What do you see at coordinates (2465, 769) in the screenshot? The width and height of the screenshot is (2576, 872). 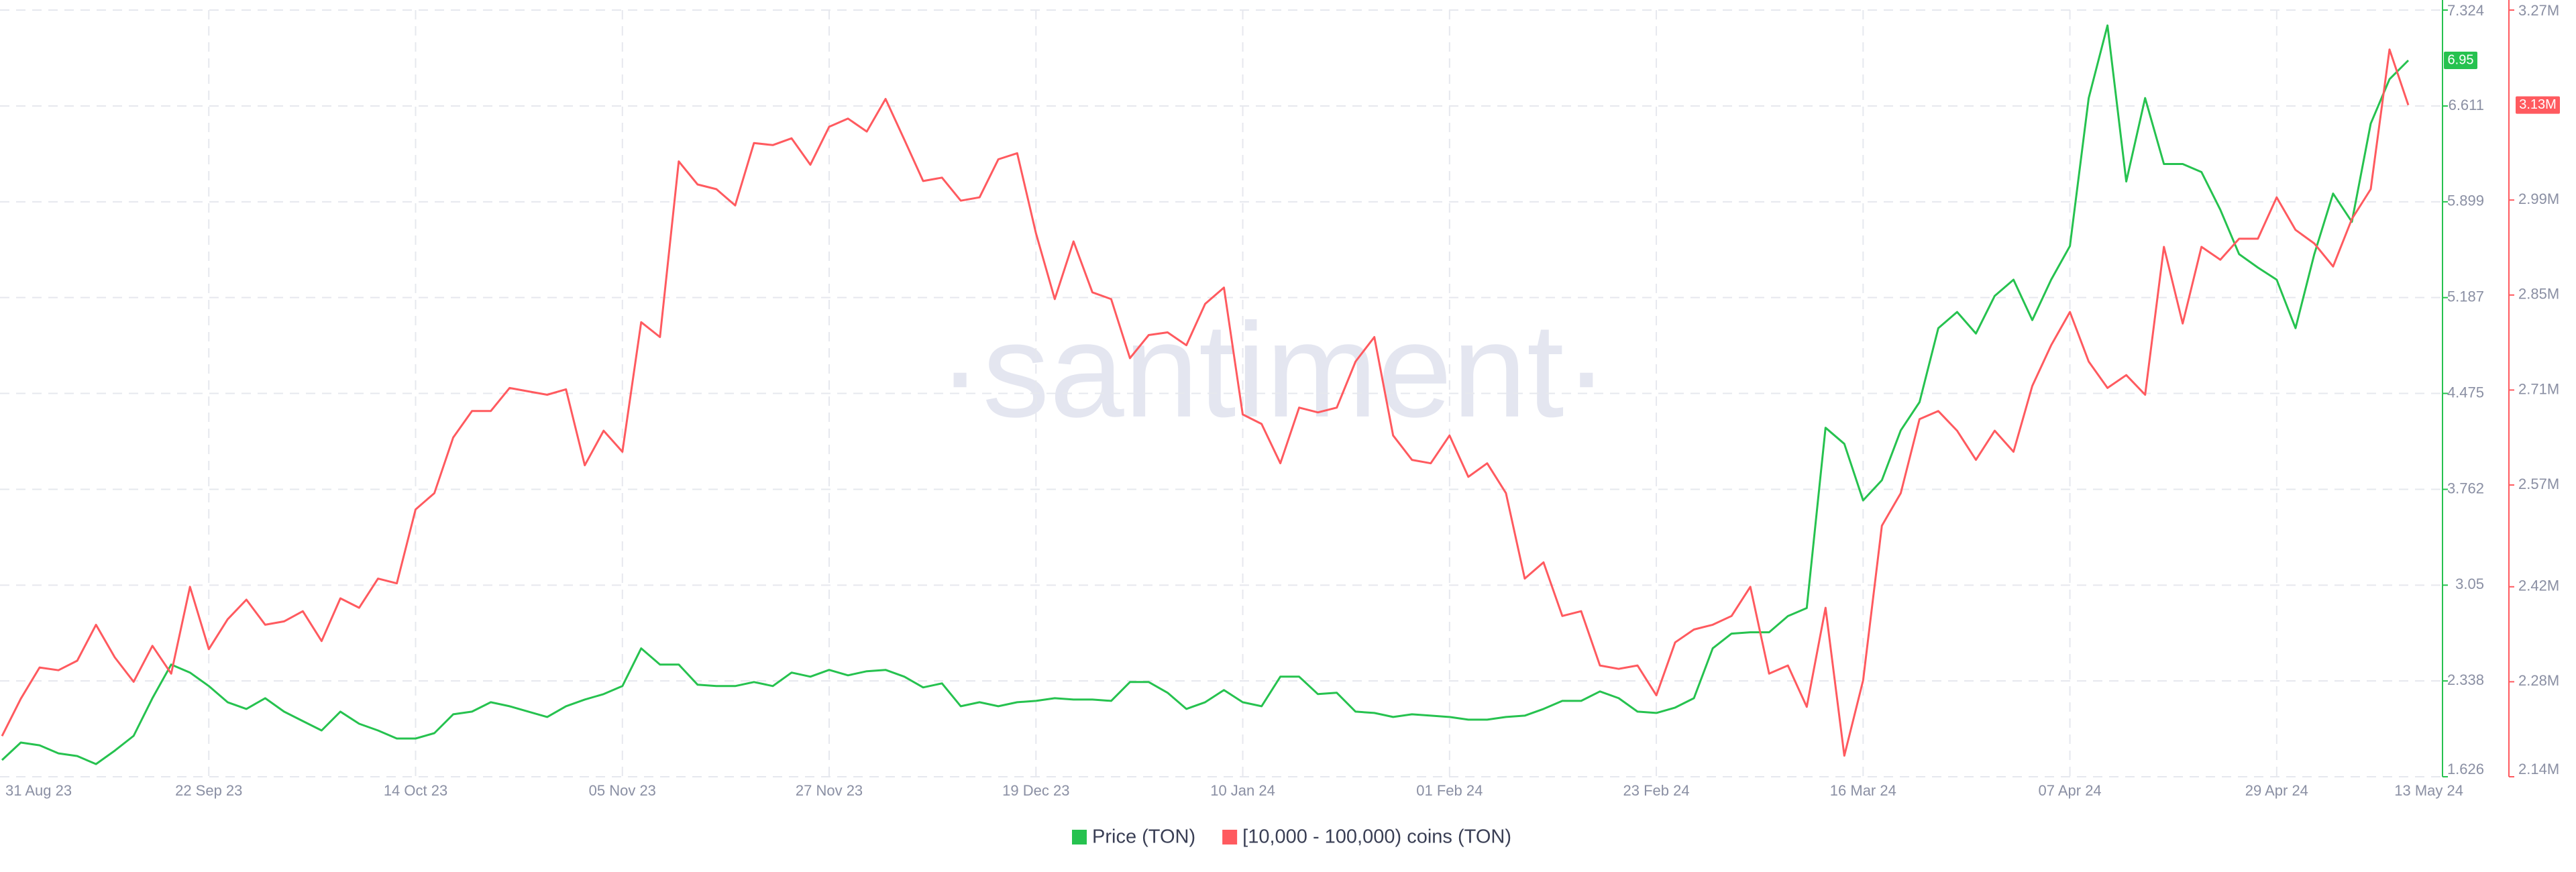 I see `y-tick-label: 1.626` at bounding box center [2465, 769].